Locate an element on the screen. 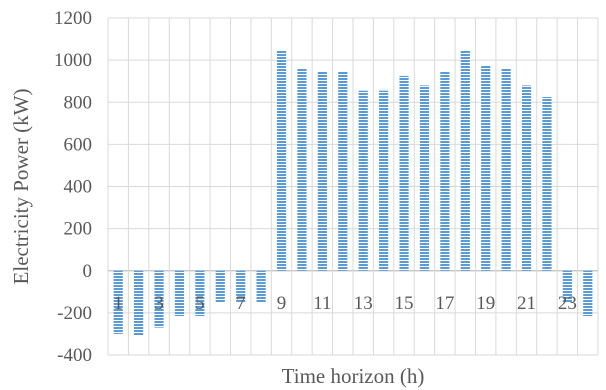  y-tick-label: 200 is located at coordinates (78, 229).